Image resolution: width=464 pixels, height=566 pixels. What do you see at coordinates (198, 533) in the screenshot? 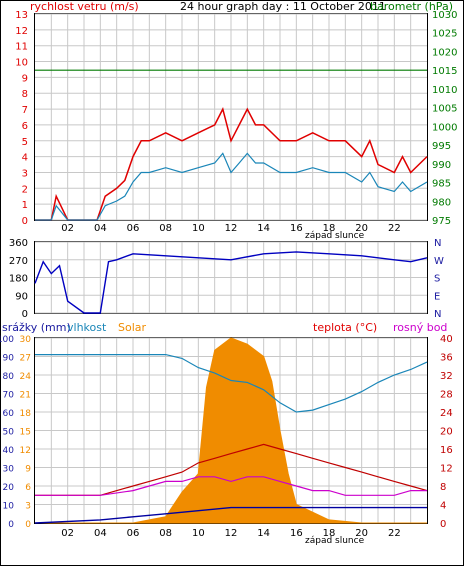
I see `x-tick-label-bottom: 10` at bounding box center [198, 533].